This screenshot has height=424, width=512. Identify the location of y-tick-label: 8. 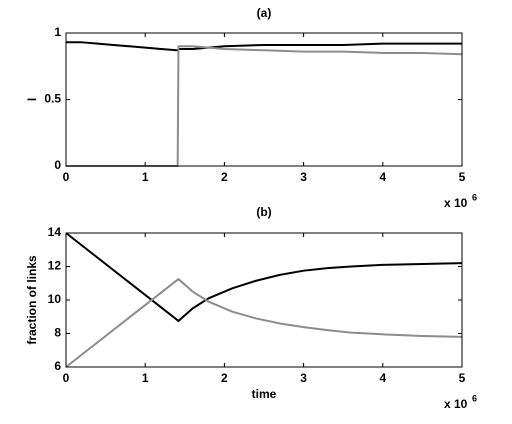
(57, 333).